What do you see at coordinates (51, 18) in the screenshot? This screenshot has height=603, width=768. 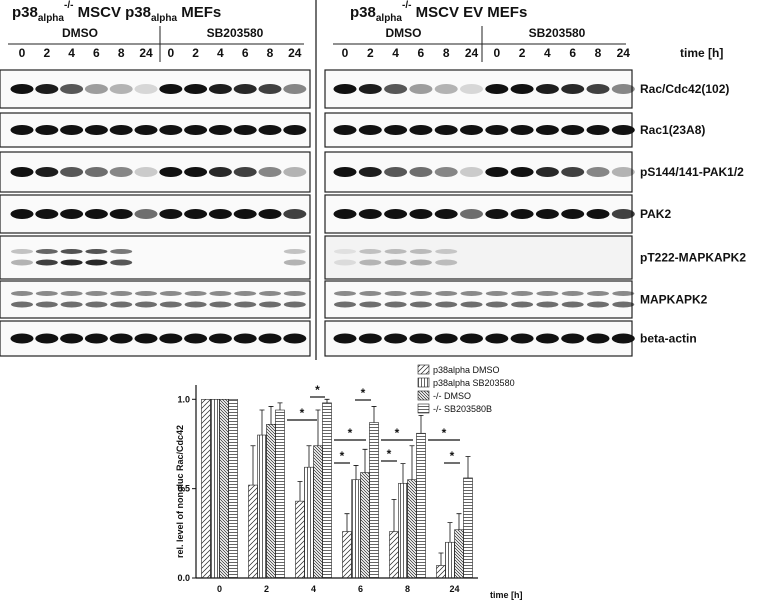 I see `title-part: alpha` at bounding box center [51, 18].